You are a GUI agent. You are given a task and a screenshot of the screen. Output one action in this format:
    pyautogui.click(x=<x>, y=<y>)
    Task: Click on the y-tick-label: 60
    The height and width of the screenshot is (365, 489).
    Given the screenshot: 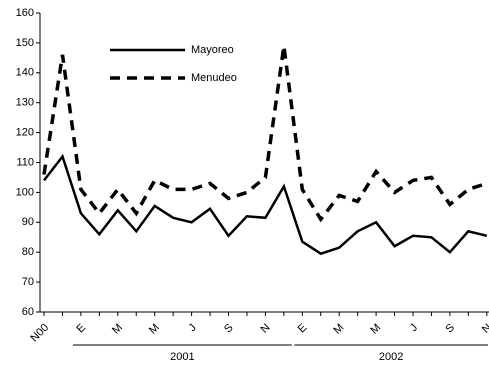 What is the action you would take?
    pyautogui.click(x=28, y=312)
    